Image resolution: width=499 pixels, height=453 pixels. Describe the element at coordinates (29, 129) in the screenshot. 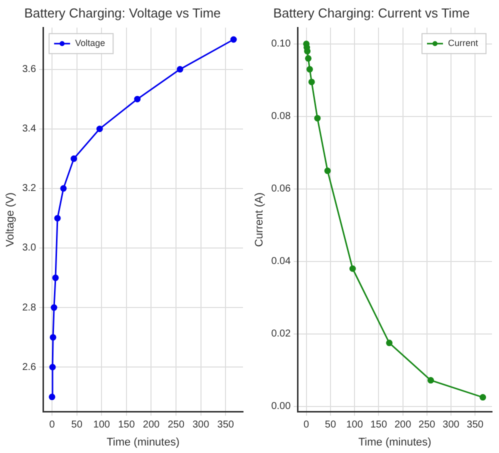

I see `y-tick-label: 3.4` at that location.